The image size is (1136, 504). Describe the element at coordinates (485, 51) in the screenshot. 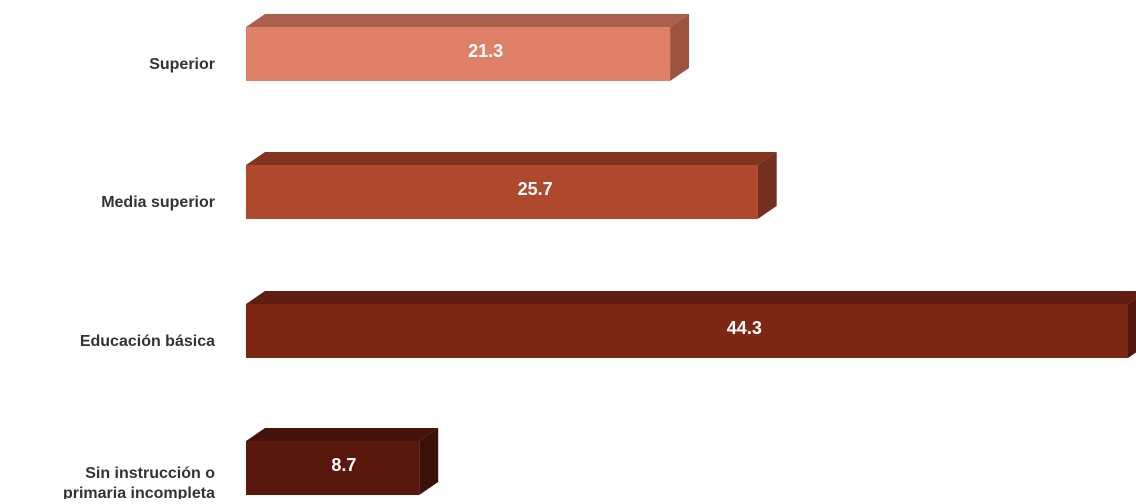

I see `bar-value-label: 21.3` at that location.